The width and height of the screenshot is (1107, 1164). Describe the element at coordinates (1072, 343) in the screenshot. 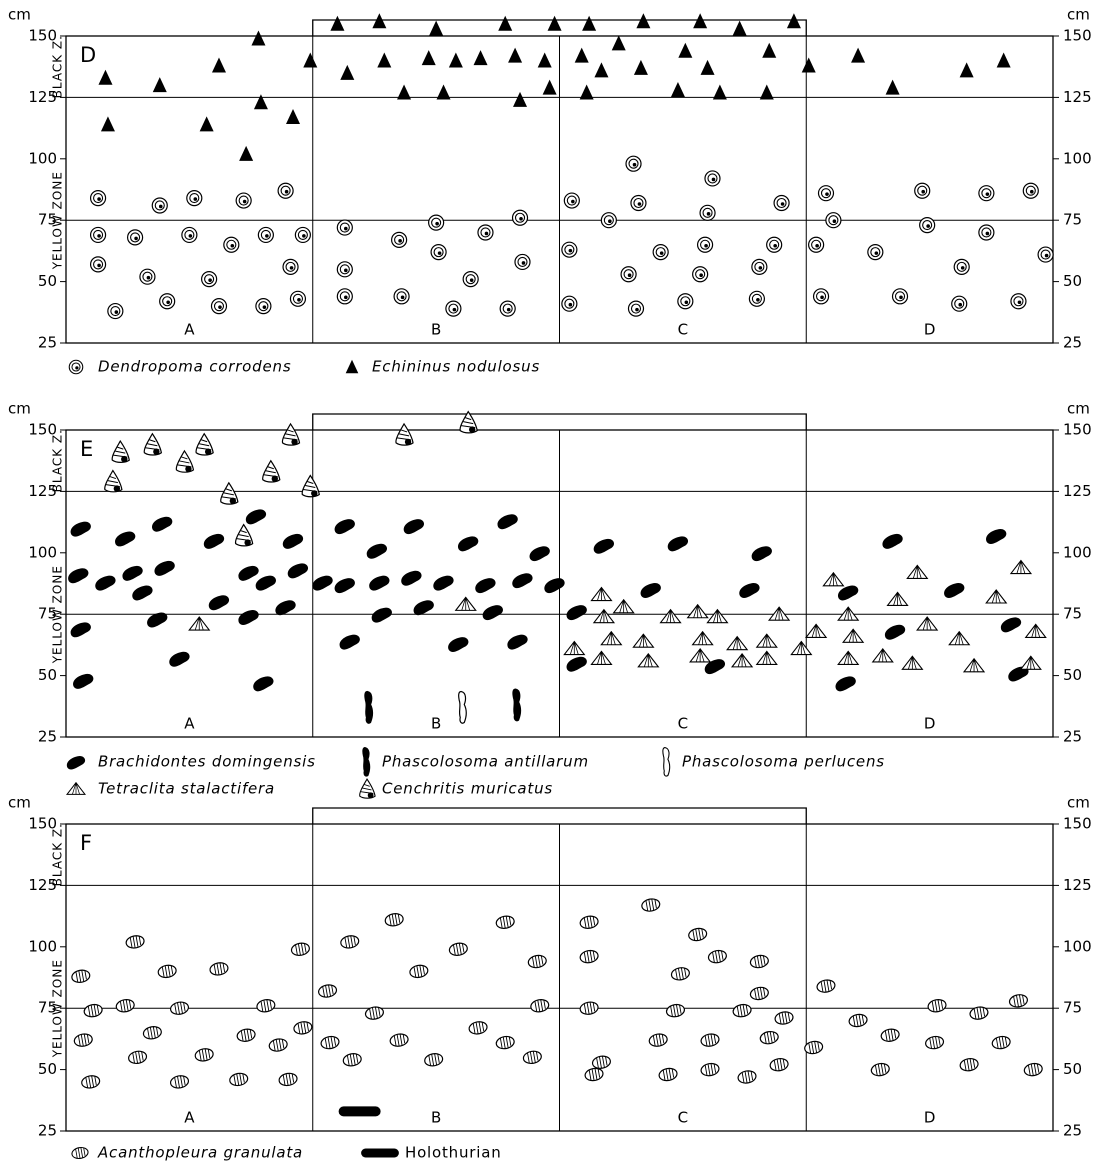

I see `y-tick-label-right: 25` at that location.